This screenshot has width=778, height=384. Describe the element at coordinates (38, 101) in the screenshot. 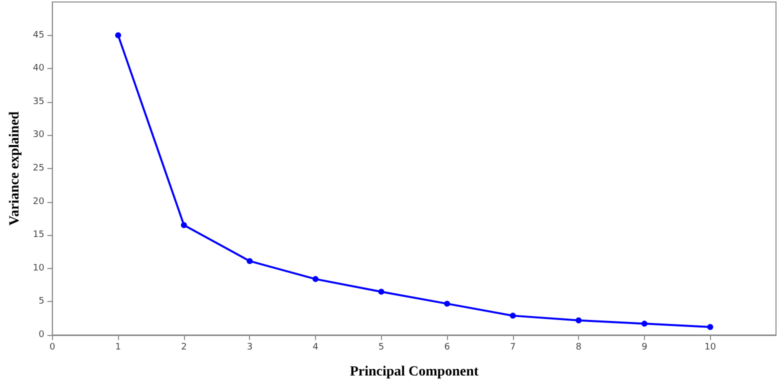

I see `y-tick-label: 35` at that location.